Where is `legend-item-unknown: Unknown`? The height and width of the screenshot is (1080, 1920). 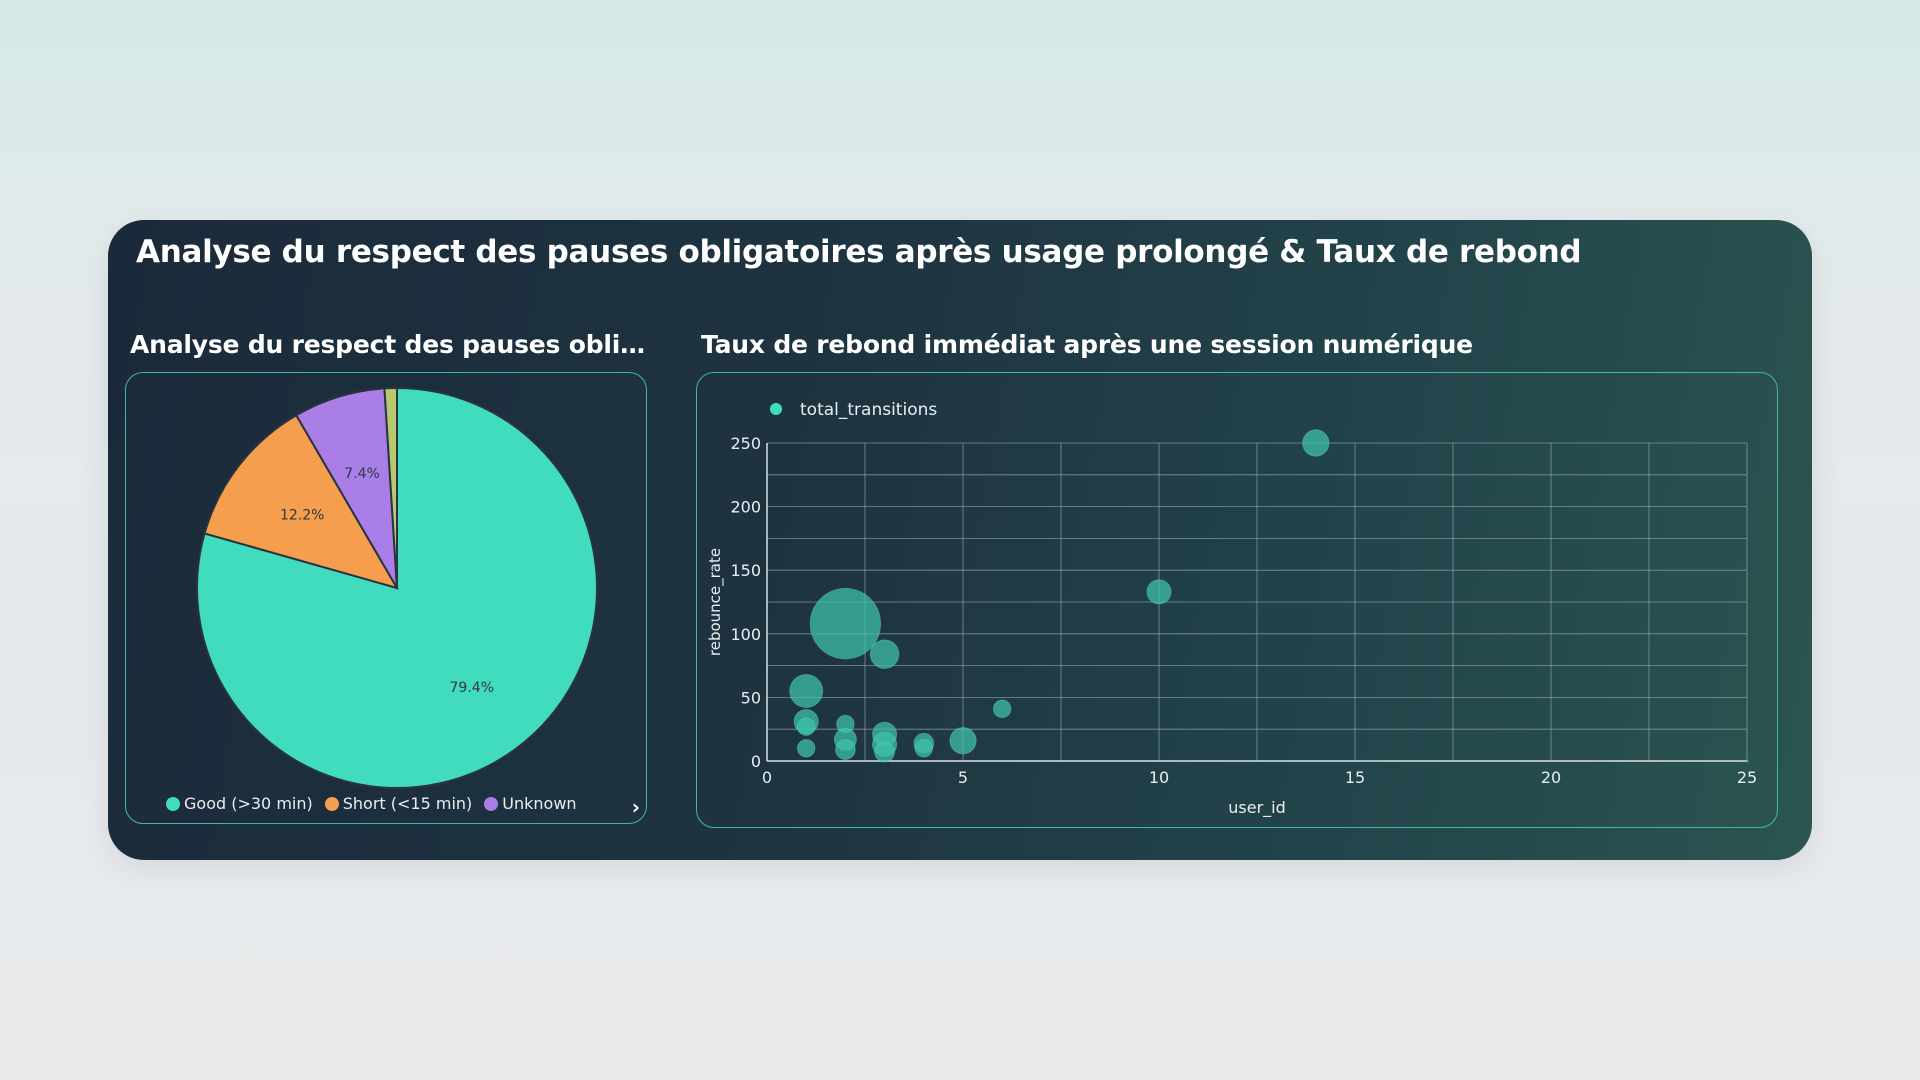 legend-item-unknown: Unknown is located at coordinates (530, 803).